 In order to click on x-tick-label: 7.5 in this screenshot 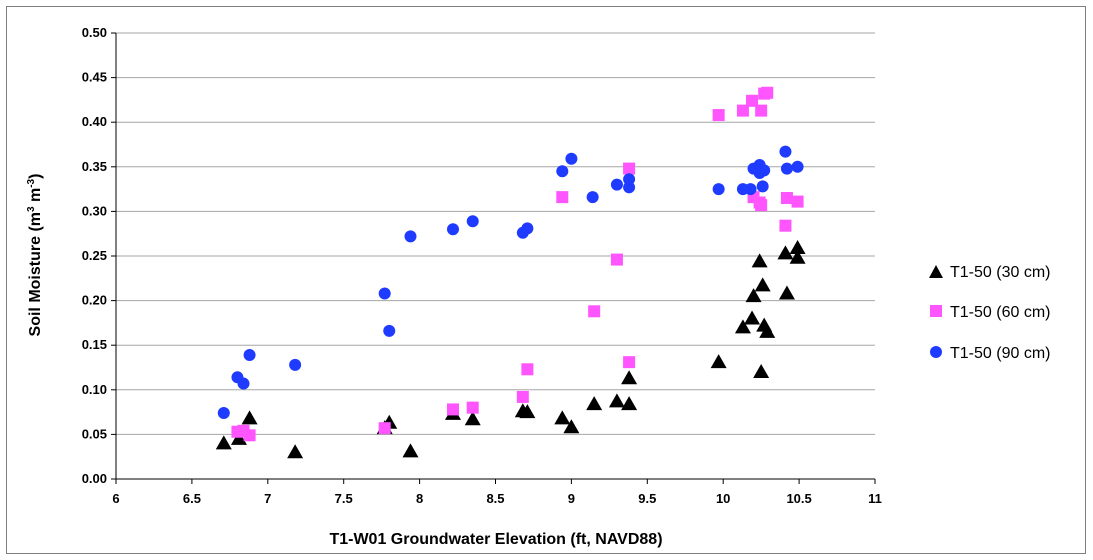, I will do `click(344, 498)`.